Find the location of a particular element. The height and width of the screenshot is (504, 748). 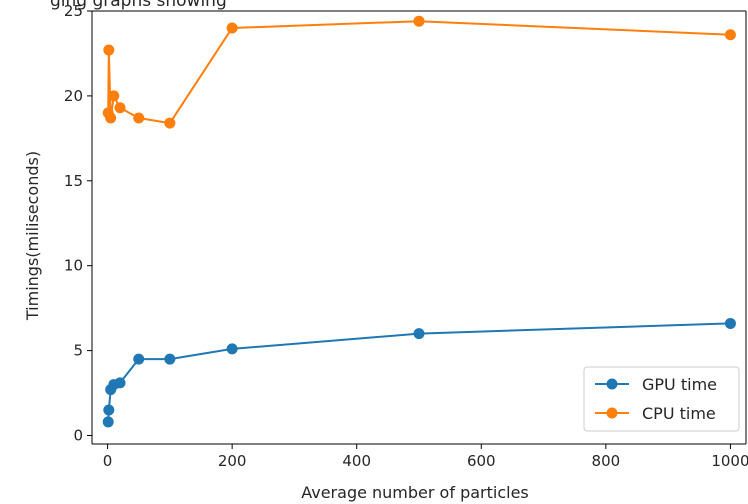

legend: GPU time CPU time is located at coordinates (661, 399).